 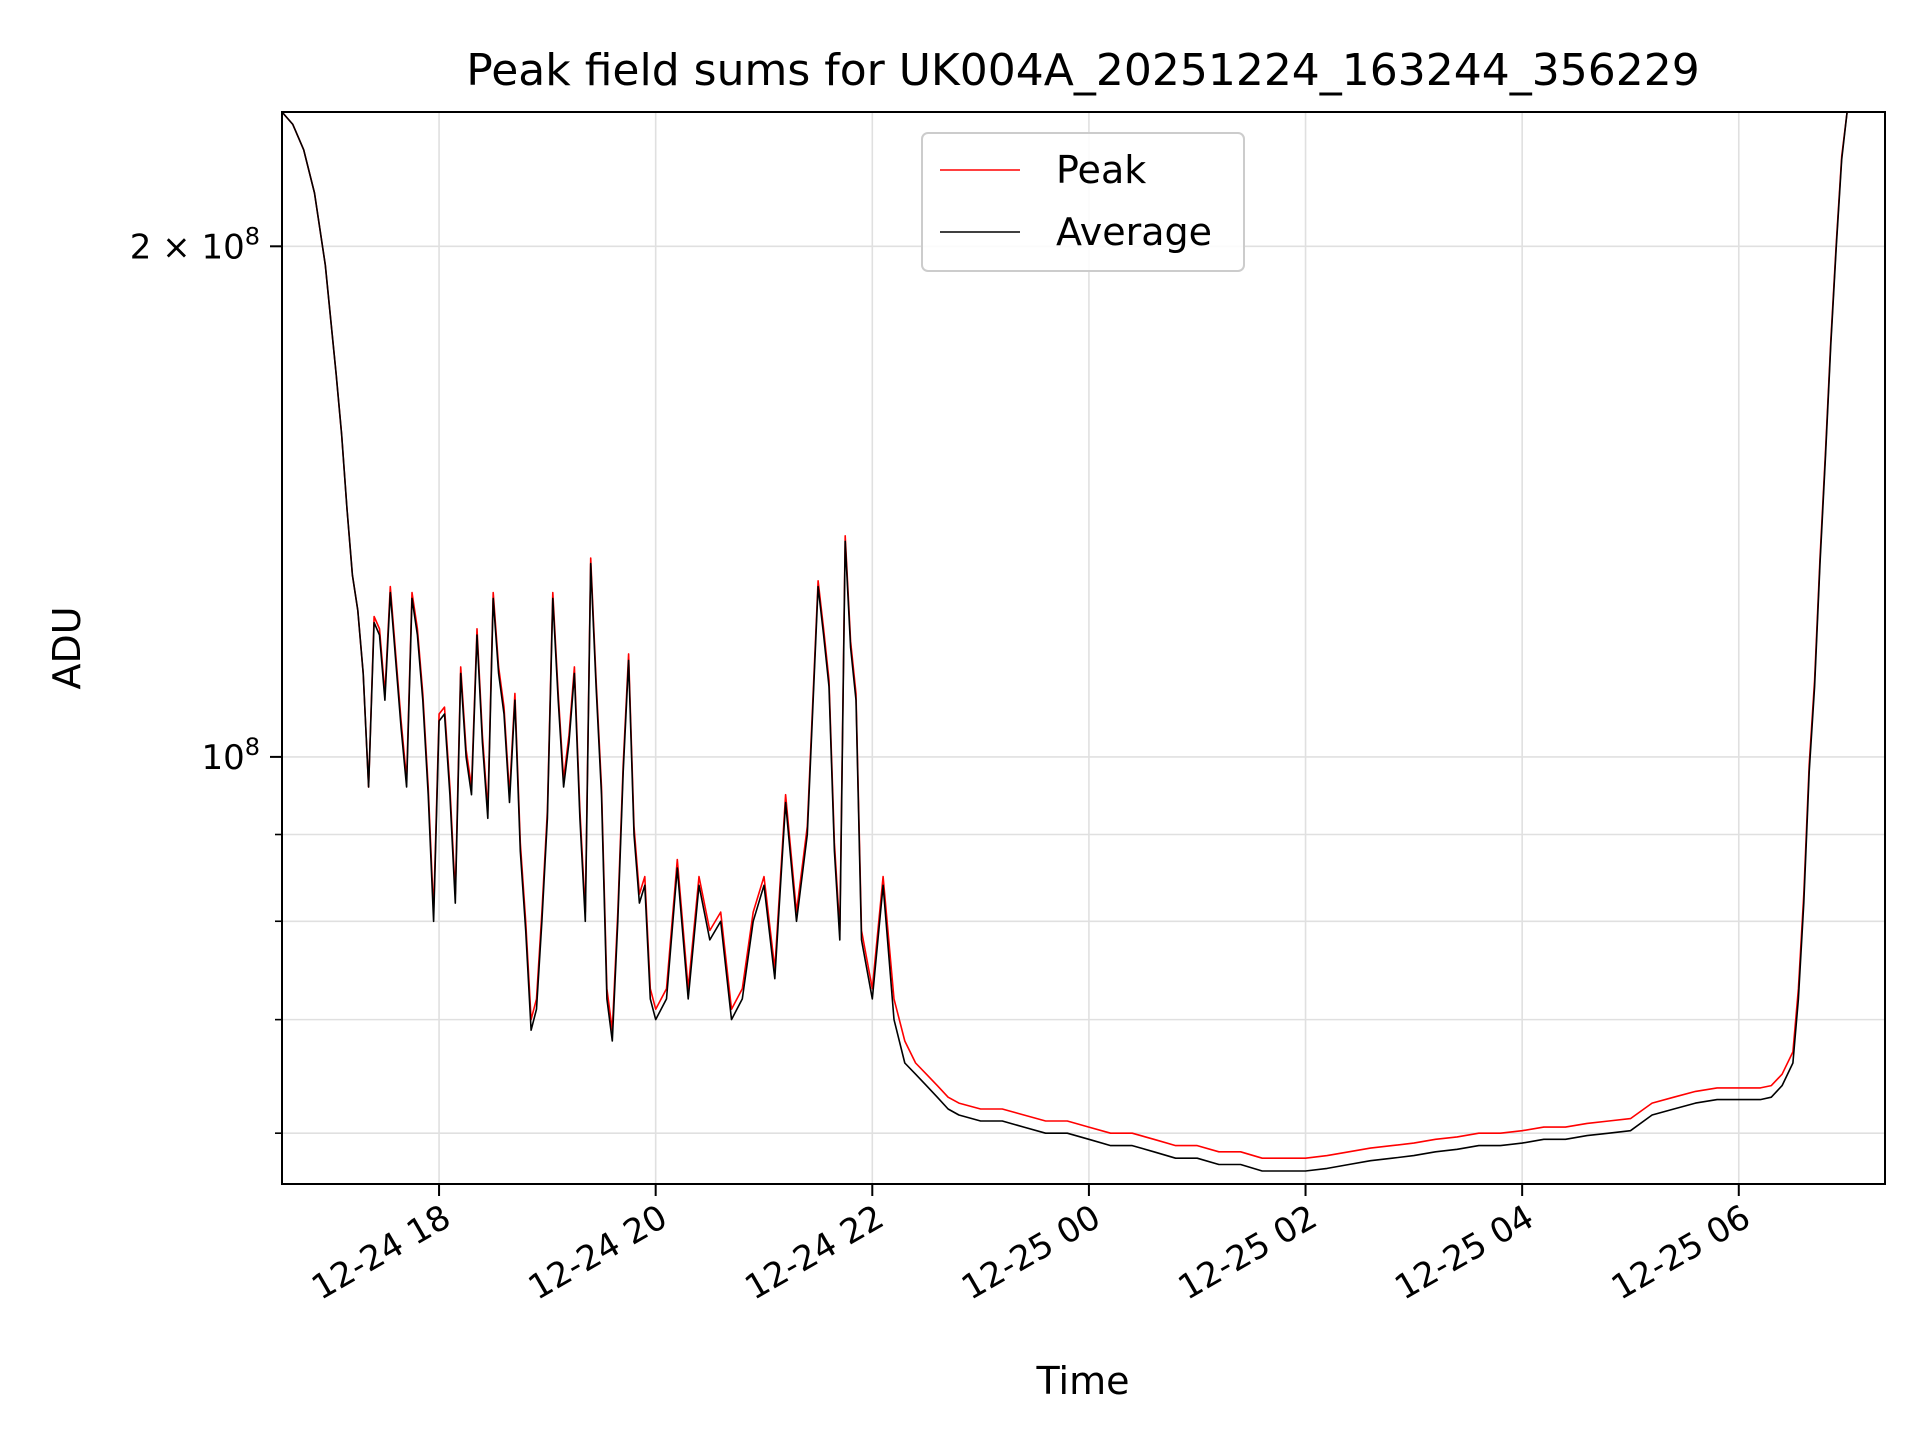 What do you see at coordinates (195, 244) in the screenshot?
I see `y-tick-label: 2 × 108` at bounding box center [195, 244].